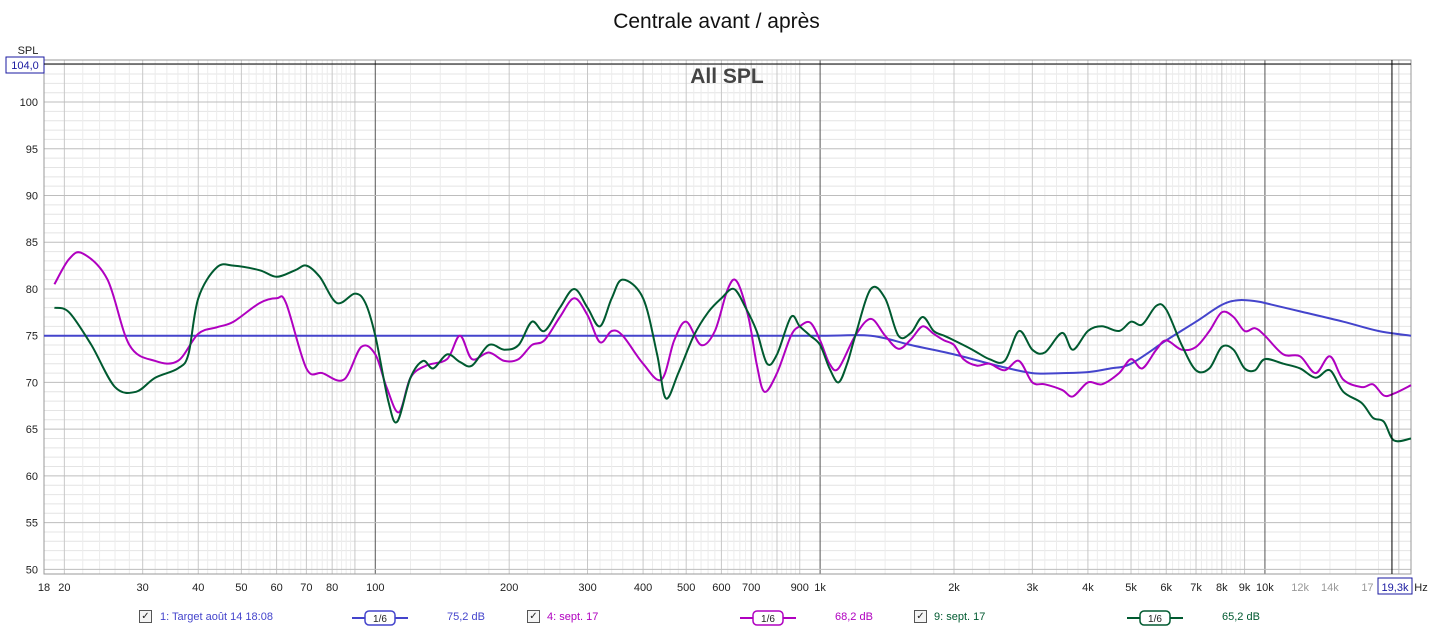  I want to click on series-2-checkbox: ✓, so click(533, 616).